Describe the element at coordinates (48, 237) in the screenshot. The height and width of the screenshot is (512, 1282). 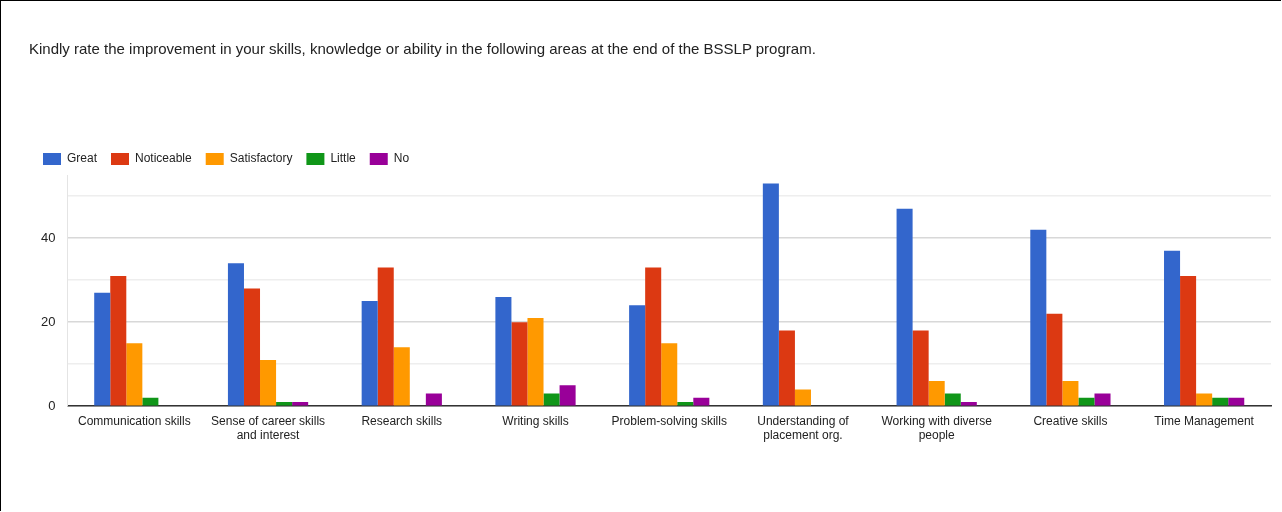
I see `y-tick-label: 40` at that location.